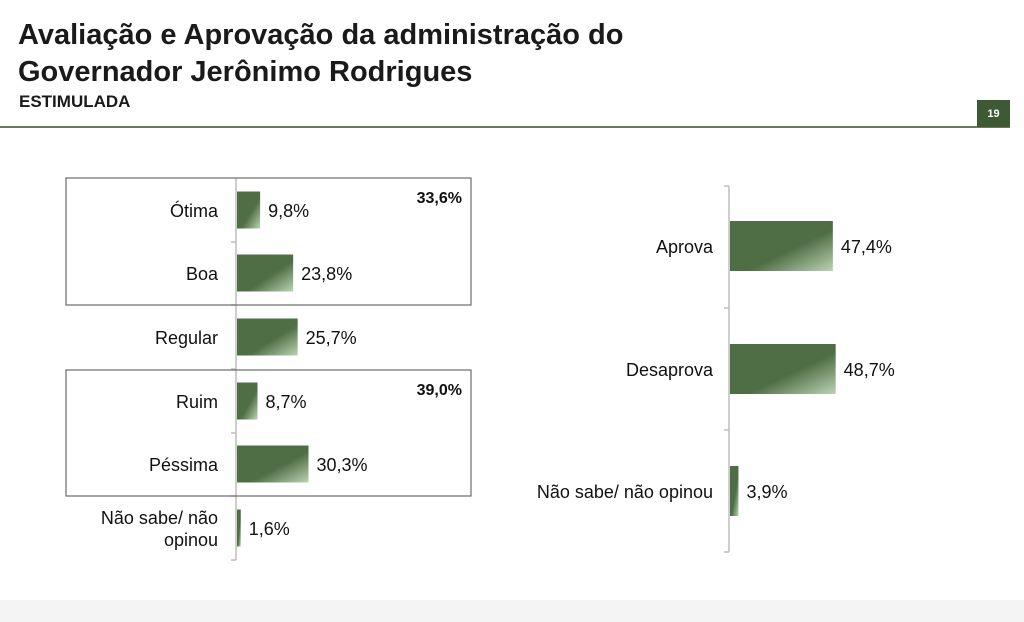 Image resolution: width=1024 pixels, height=622 pixels. What do you see at coordinates (286, 402) in the screenshot?
I see `value-label-ruim: 8,7%` at bounding box center [286, 402].